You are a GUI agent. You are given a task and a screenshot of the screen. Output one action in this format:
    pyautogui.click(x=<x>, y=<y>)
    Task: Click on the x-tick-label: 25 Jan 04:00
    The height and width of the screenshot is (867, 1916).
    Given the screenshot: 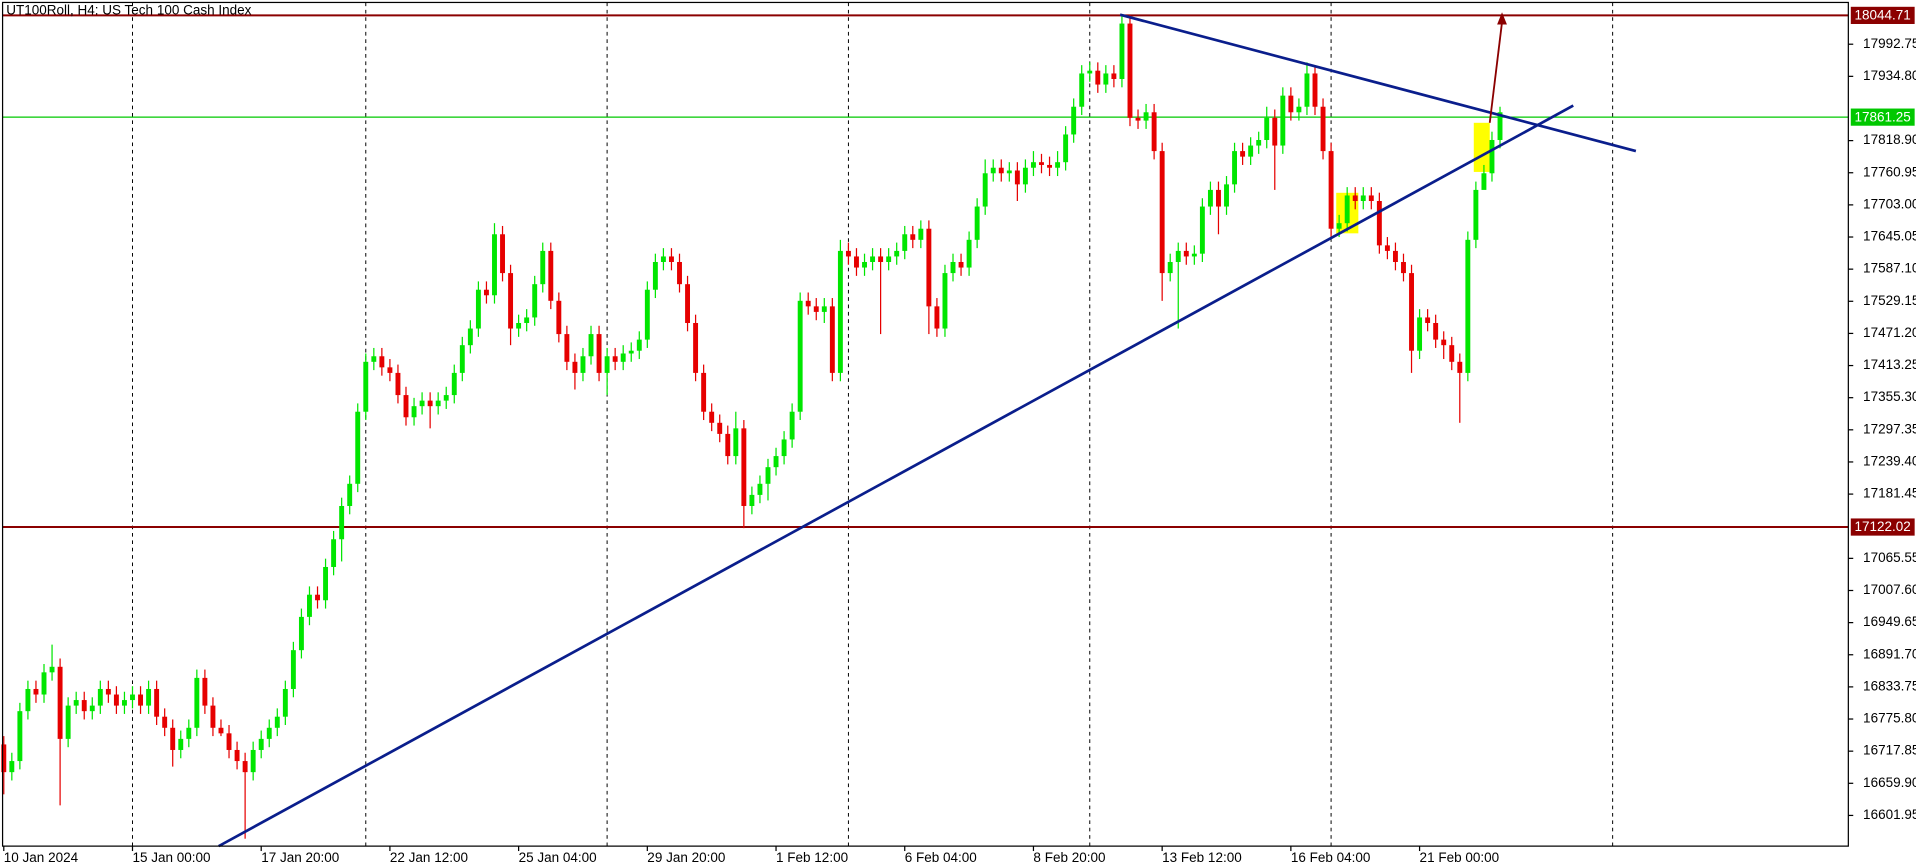 What is the action you would take?
    pyautogui.click(x=558, y=857)
    